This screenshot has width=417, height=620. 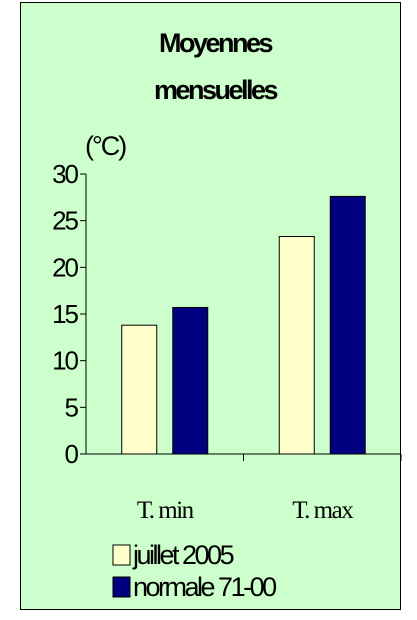 What do you see at coordinates (216, 90) in the screenshot?
I see `chart-title-line-2: mensuelles` at bounding box center [216, 90].